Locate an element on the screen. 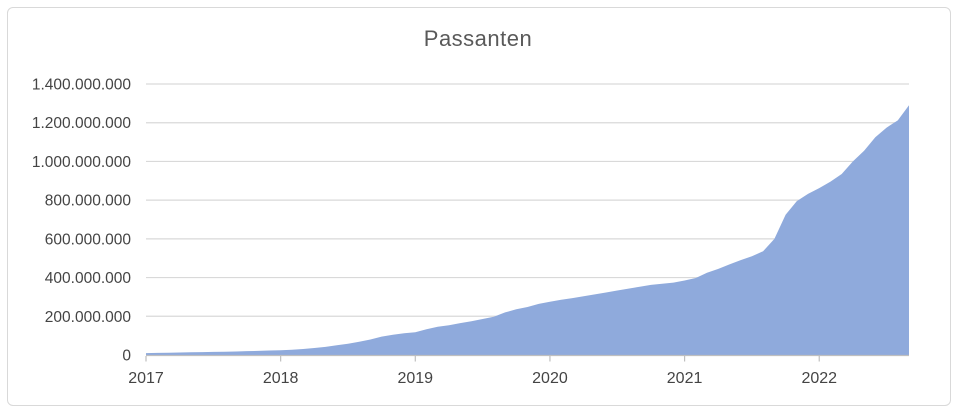  y-tick-label: 800.000.000 is located at coordinates (88, 201).